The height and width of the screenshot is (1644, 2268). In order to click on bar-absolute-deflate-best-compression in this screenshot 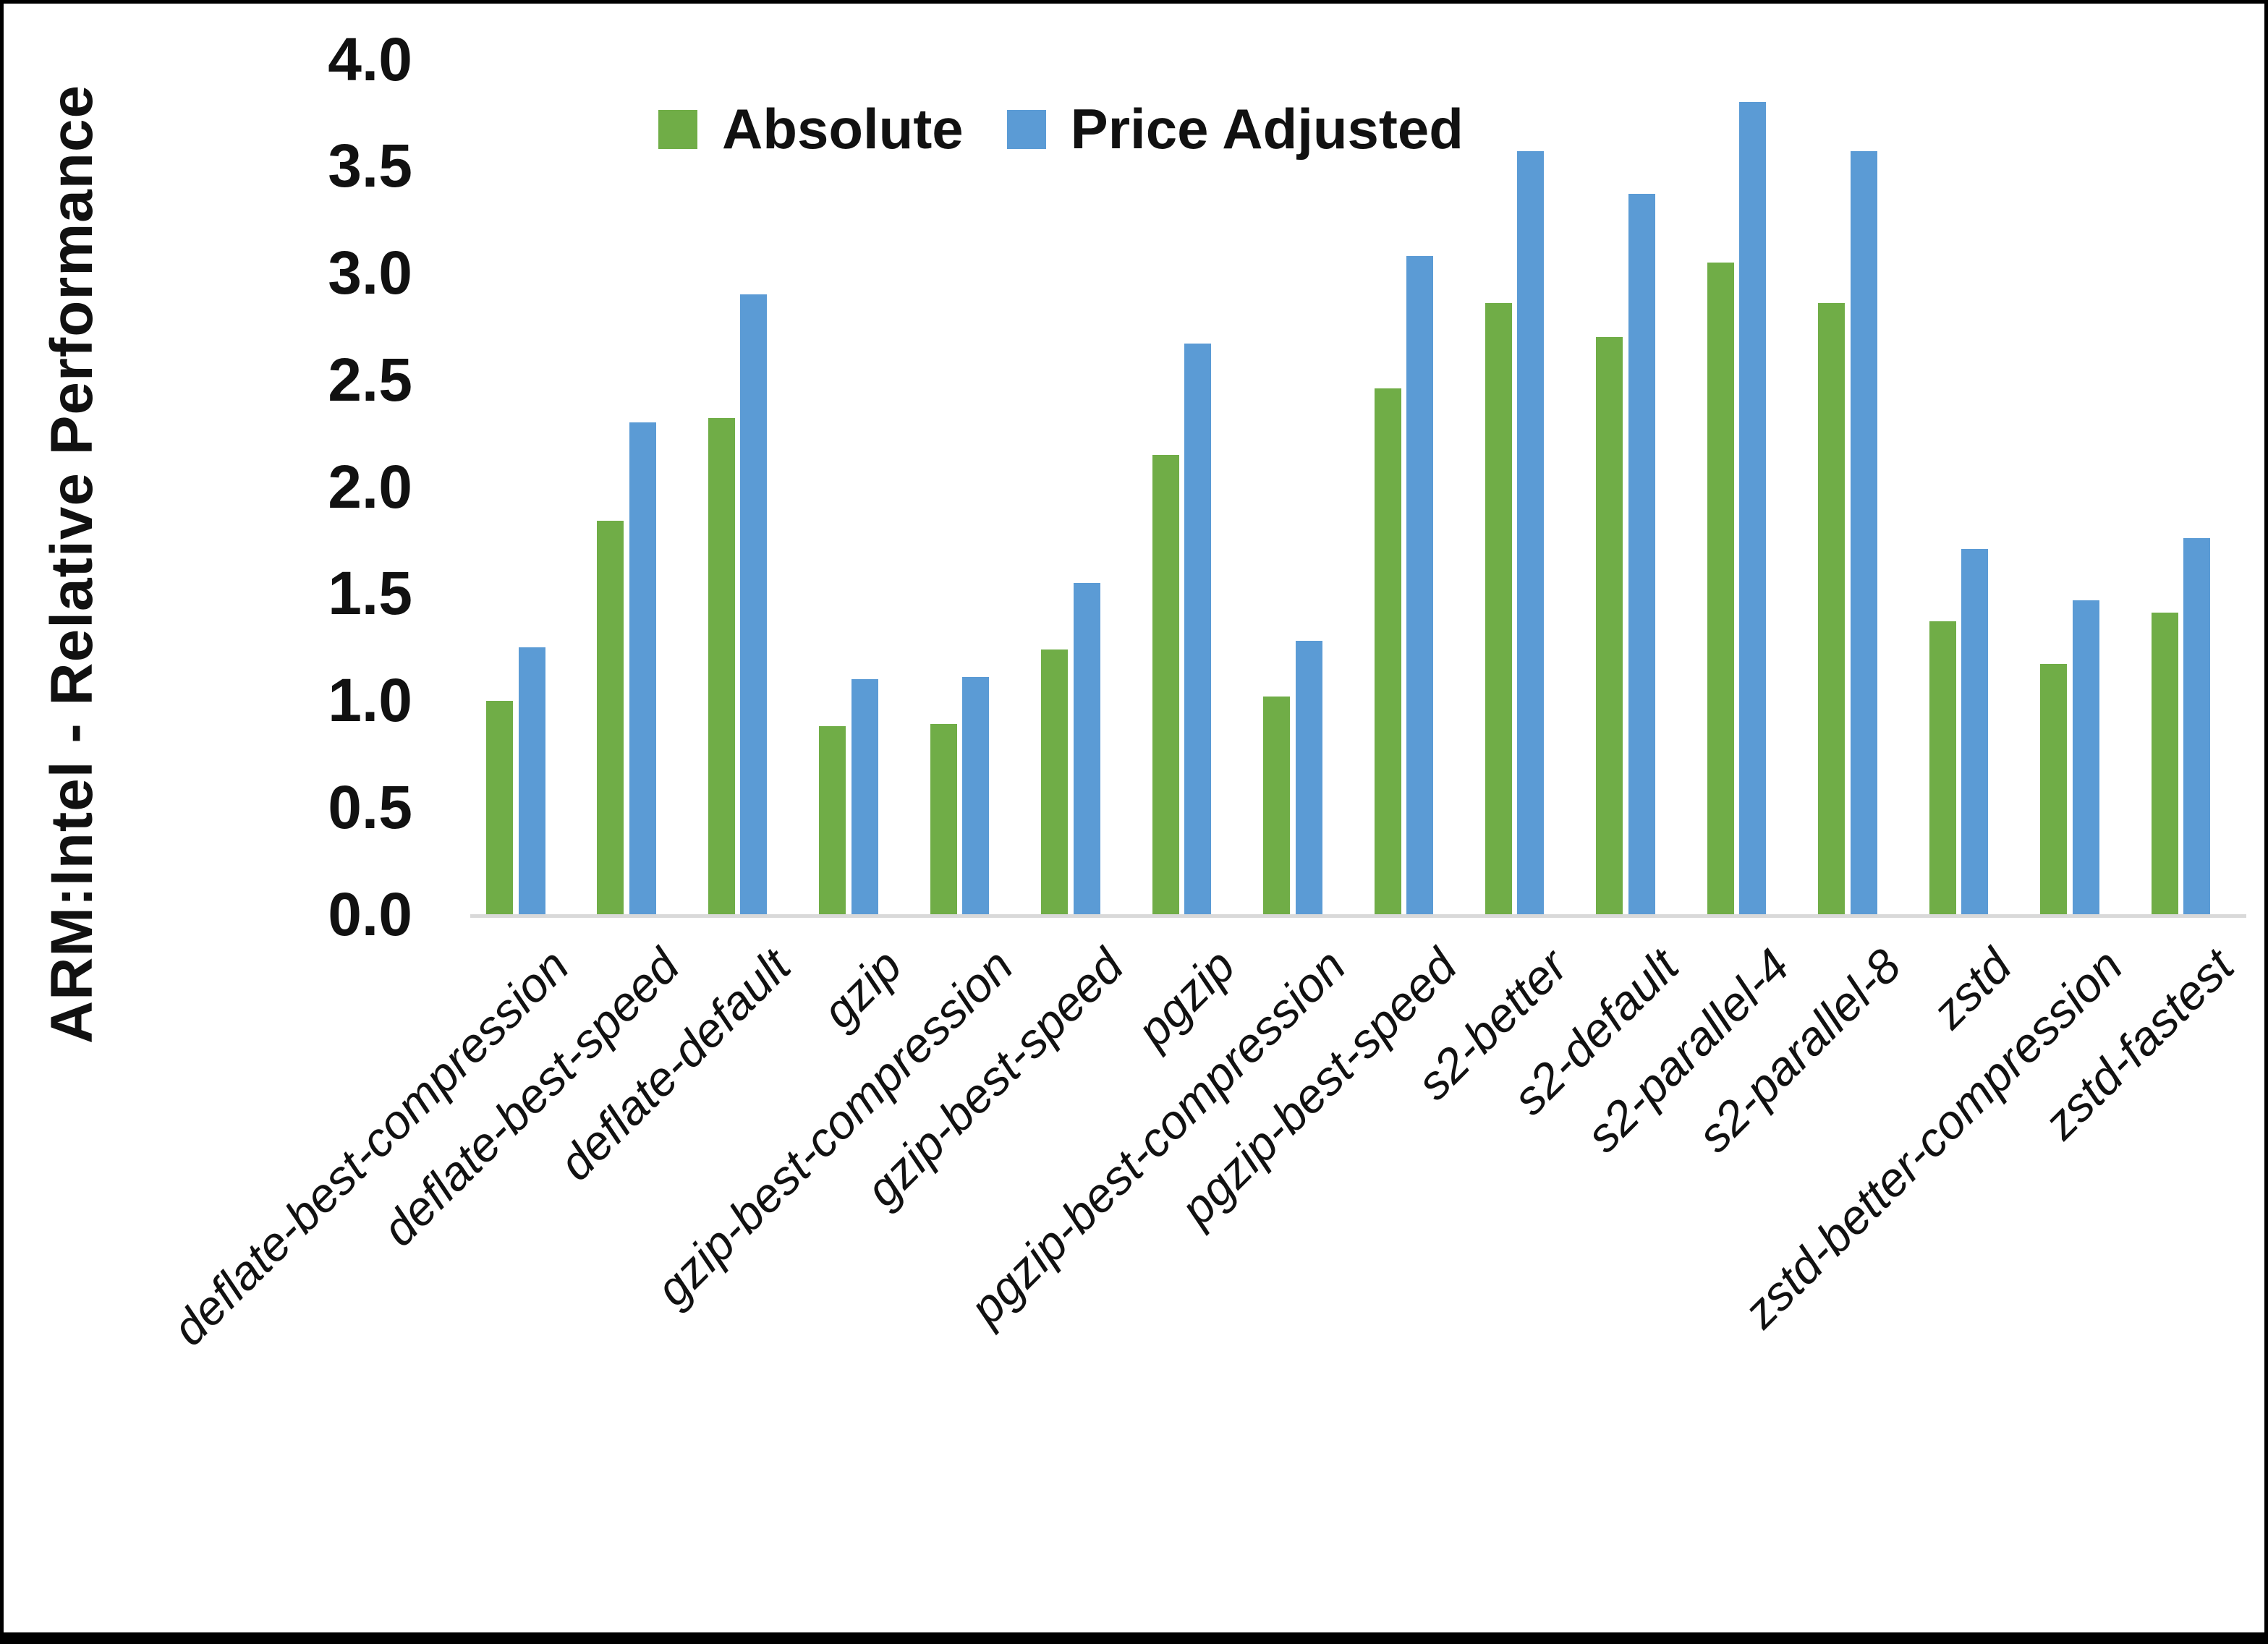, I will do `click(499, 807)`.